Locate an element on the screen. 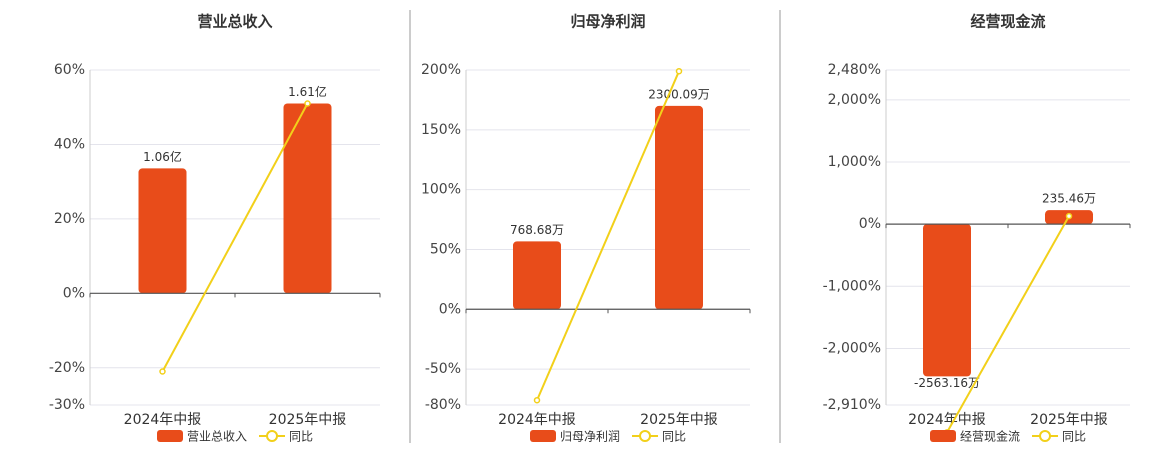  chart-title: 营业总收入 is located at coordinates (234, 22).